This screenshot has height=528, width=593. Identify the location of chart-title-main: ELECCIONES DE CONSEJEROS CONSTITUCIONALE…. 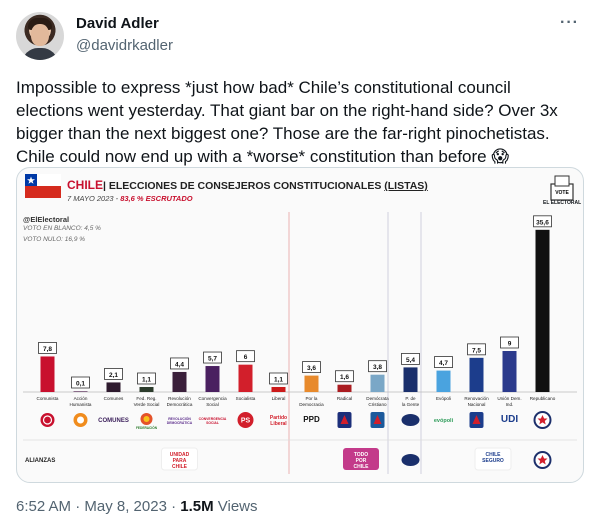
(245, 186).